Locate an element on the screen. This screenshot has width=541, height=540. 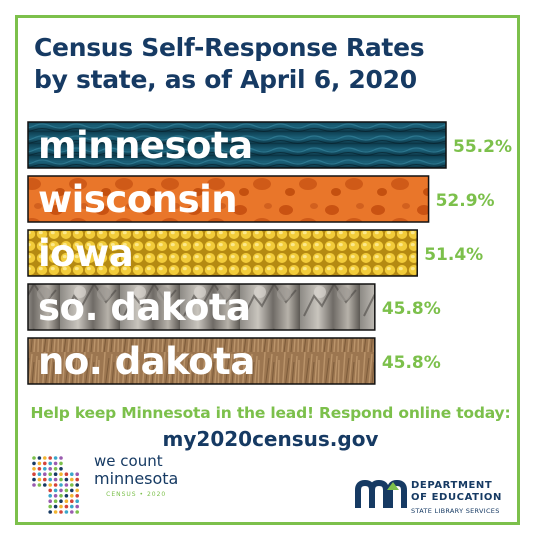
bar-sodakota is located at coordinates (201, 307).